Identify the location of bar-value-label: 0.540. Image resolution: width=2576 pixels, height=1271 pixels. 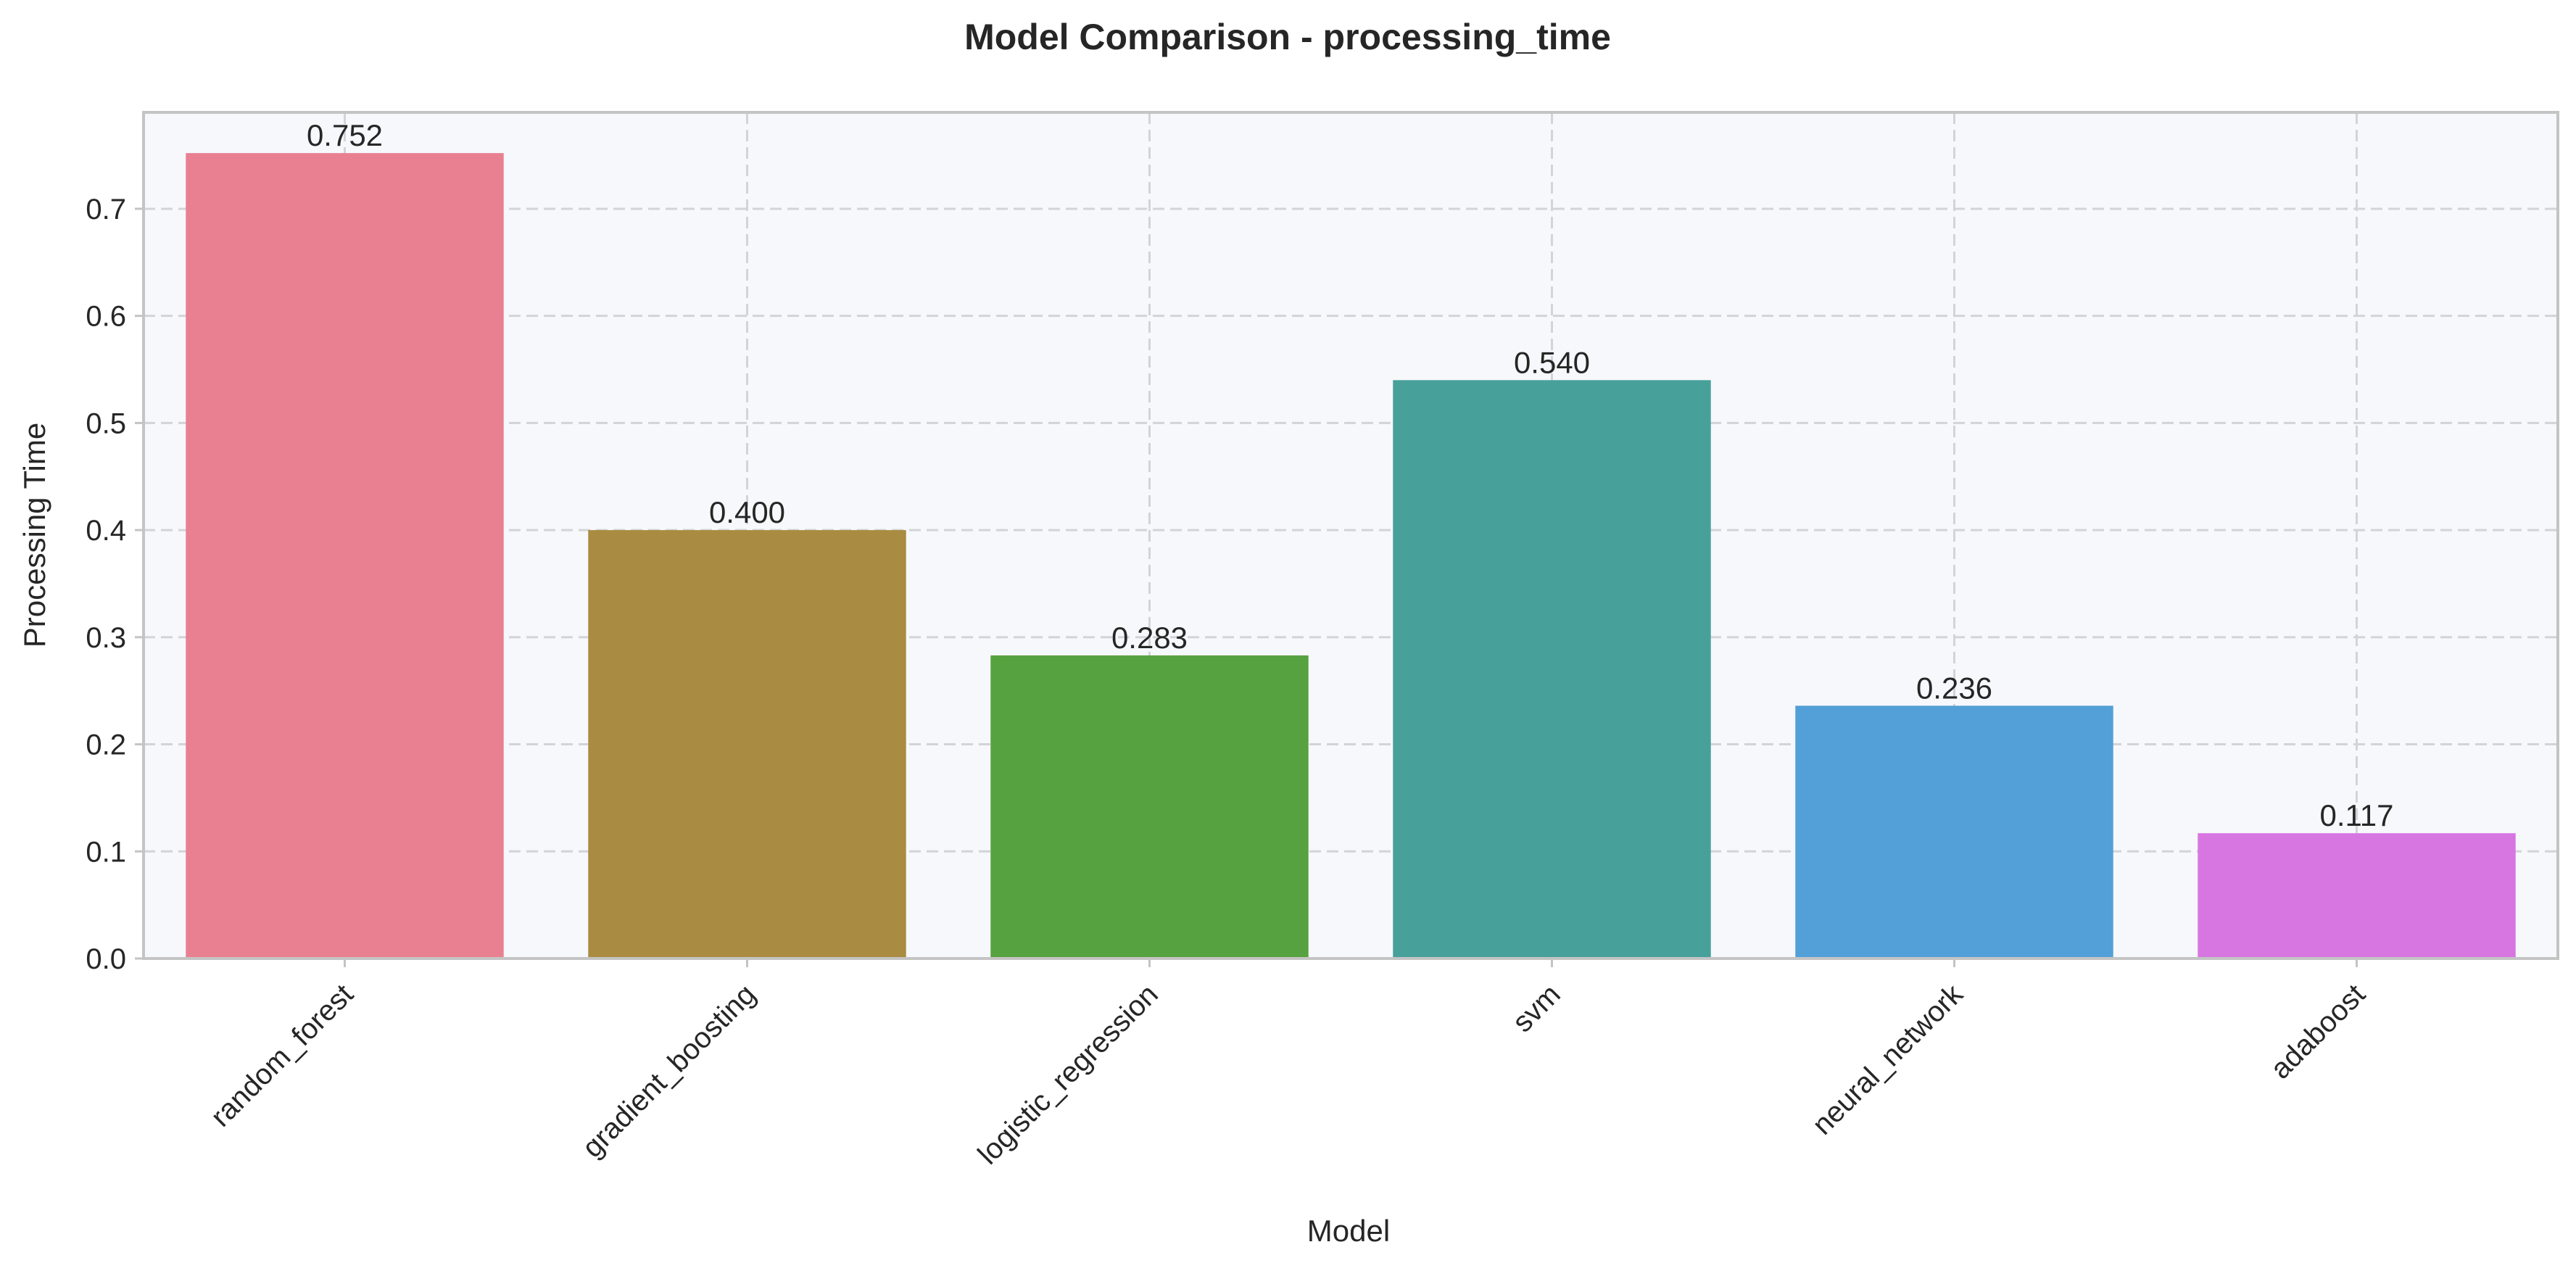
(1552, 362).